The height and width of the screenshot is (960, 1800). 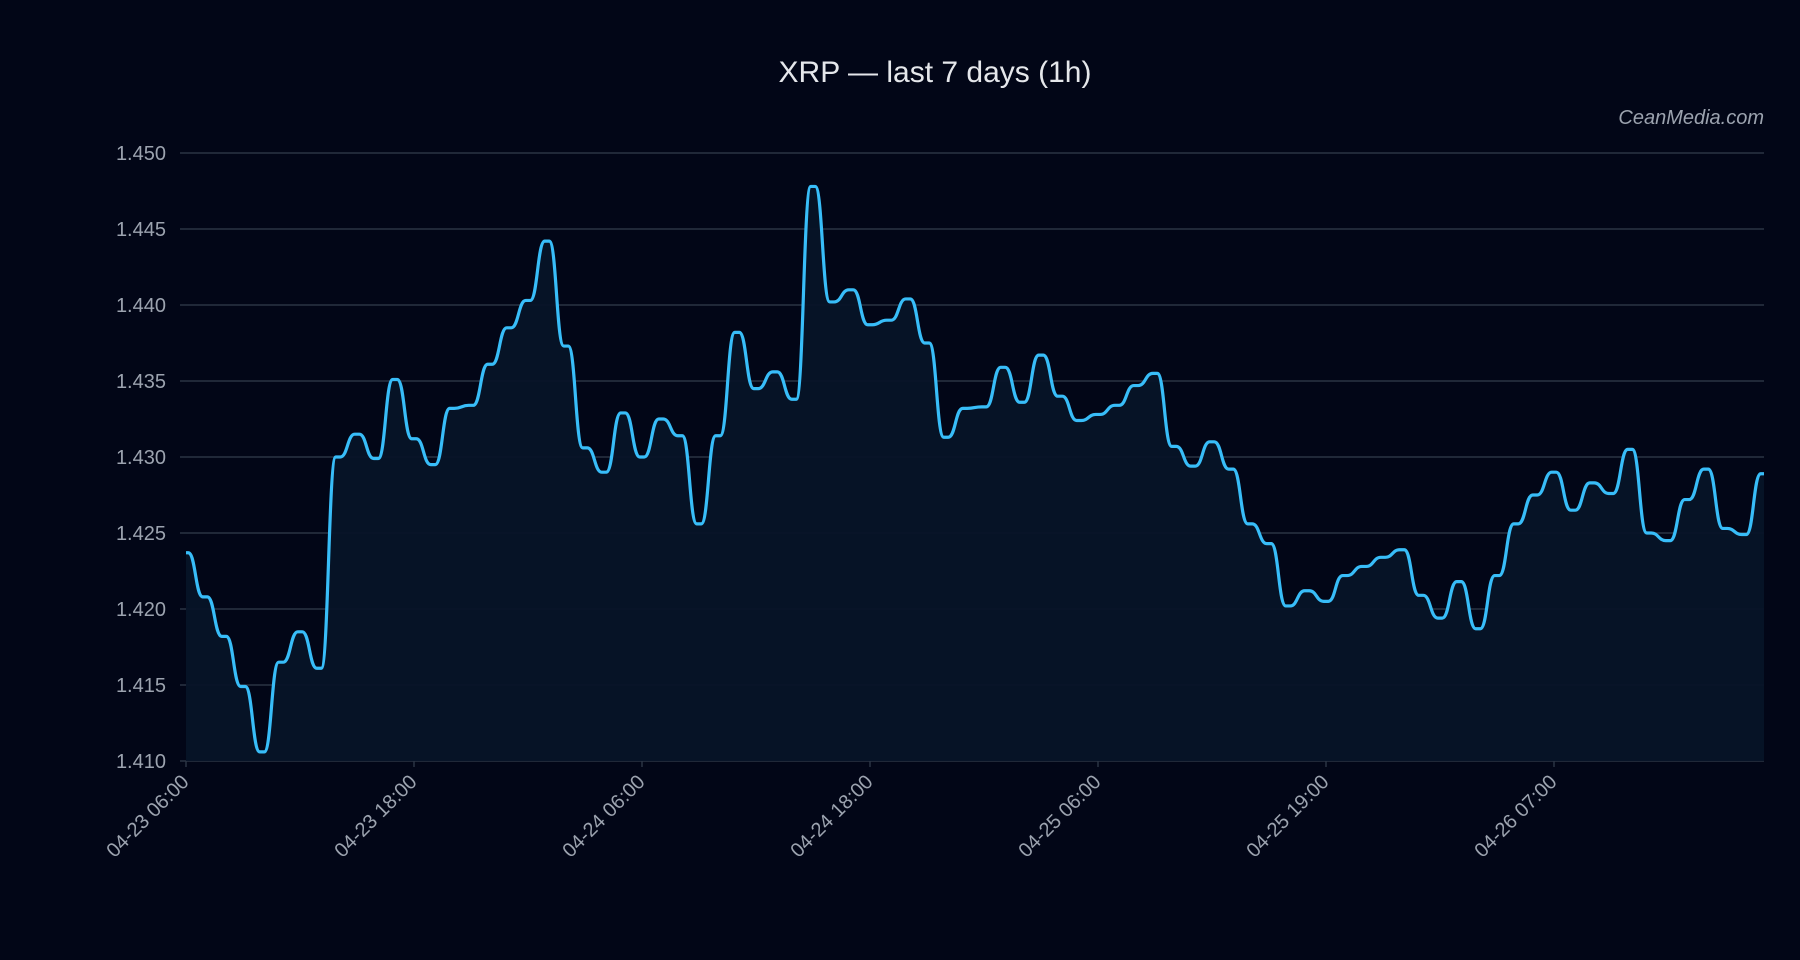 What do you see at coordinates (141, 762) in the screenshot?
I see `y-tick-label: 1.410` at bounding box center [141, 762].